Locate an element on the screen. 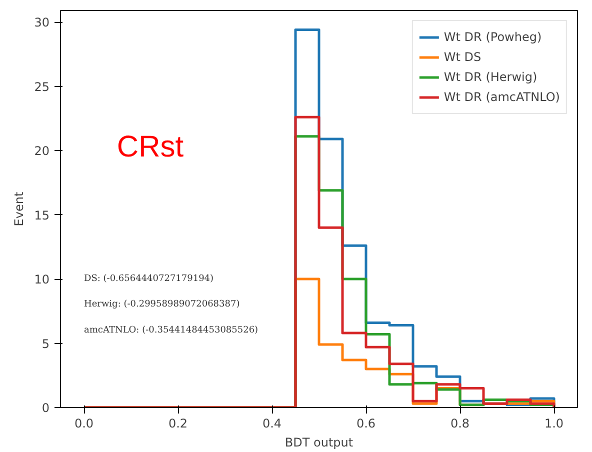 The width and height of the screenshot is (592, 452). x-tick-label: 0.2 is located at coordinates (178, 423).